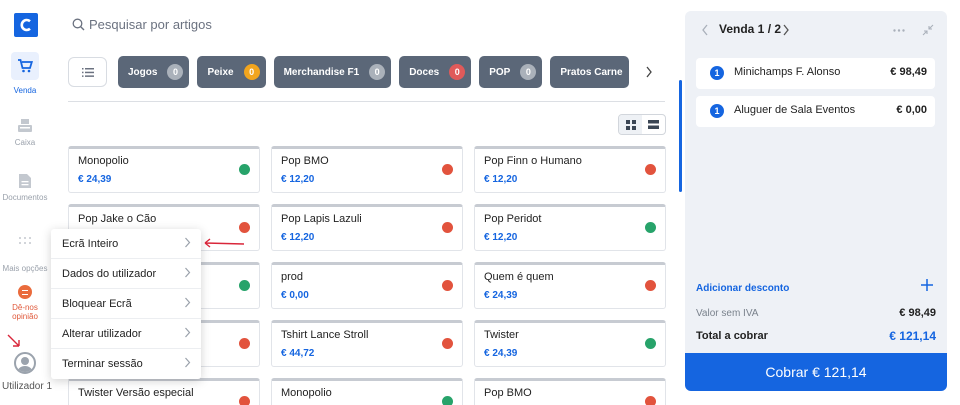 Image resolution: width=960 pixels, height=405 pixels. What do you see at coordinates (911, 110) in the screenshot?
I see `line-item-price: € 0,00` at bounding box center [911, 110].